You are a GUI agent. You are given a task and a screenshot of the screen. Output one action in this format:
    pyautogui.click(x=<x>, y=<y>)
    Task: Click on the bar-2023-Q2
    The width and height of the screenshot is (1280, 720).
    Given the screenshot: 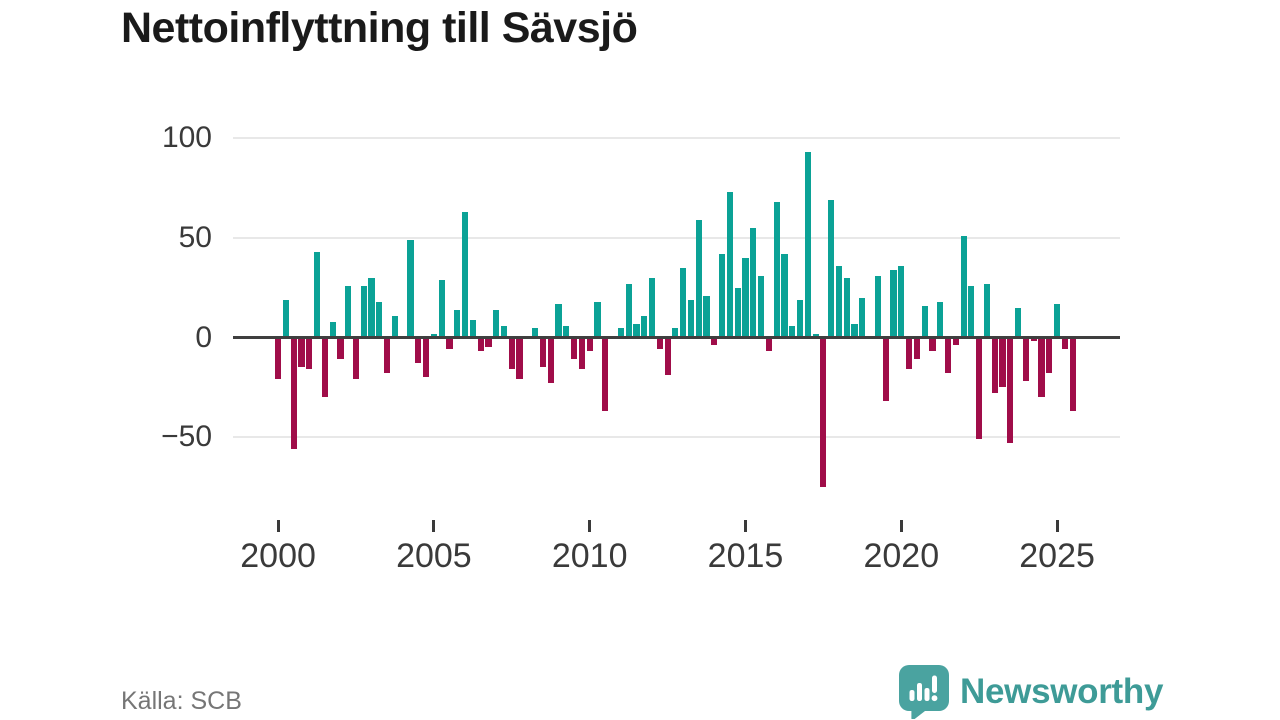 What is the action you would take?
    pyautogui.click(x=1002, y=362)
    